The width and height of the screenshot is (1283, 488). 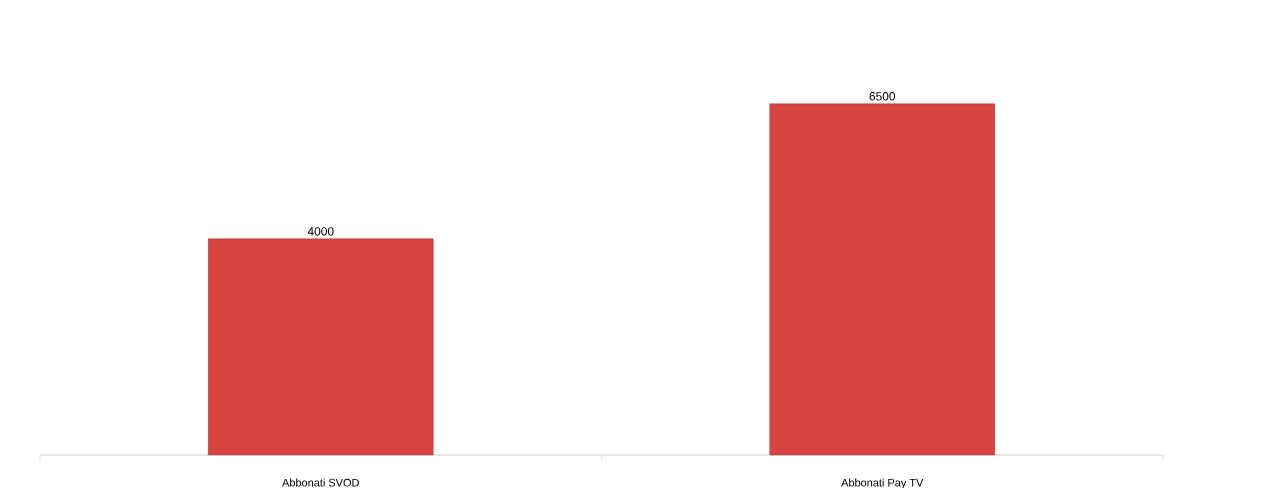 What do you see at coordinates (882, 483) in the screenshot?
I see `x-tick-label: Abbonati Pay TV` at bounding box center [882, 483].